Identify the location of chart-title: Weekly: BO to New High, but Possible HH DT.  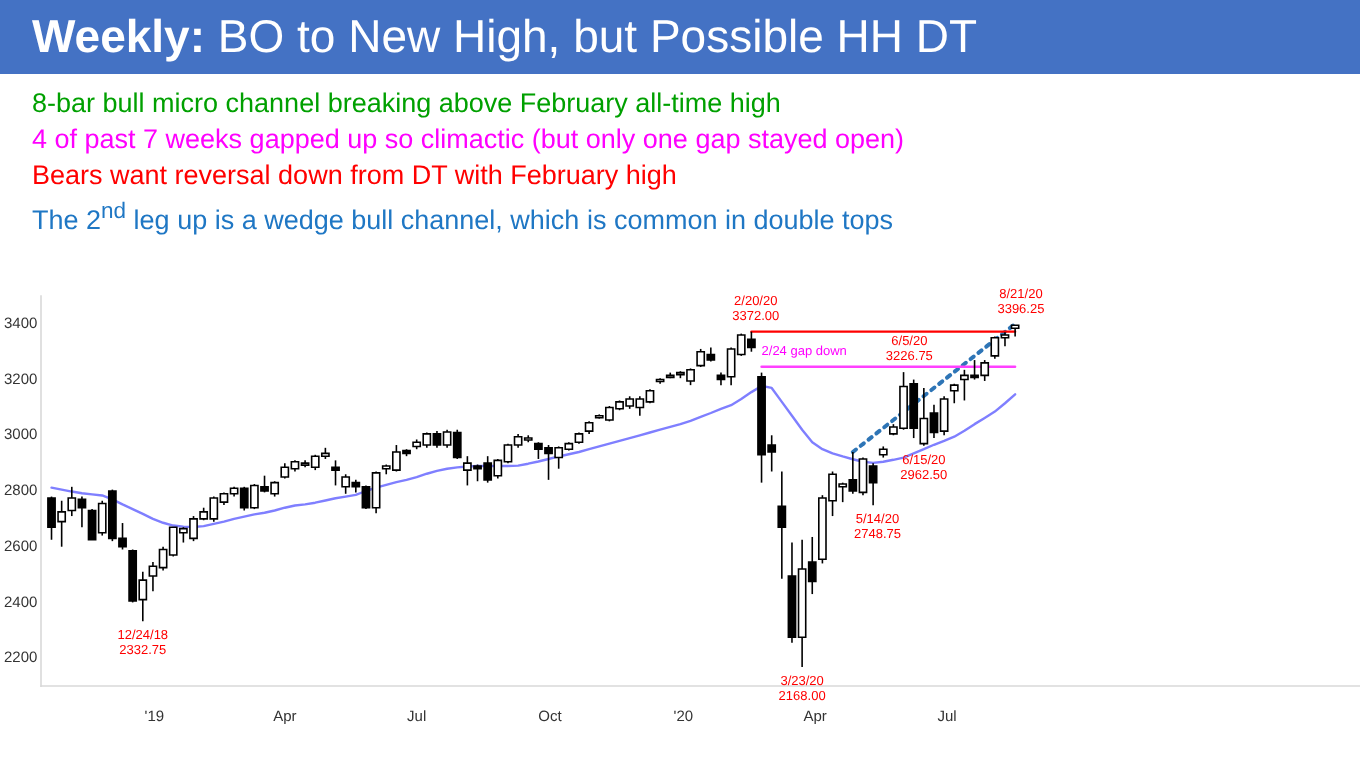
(505, 37).